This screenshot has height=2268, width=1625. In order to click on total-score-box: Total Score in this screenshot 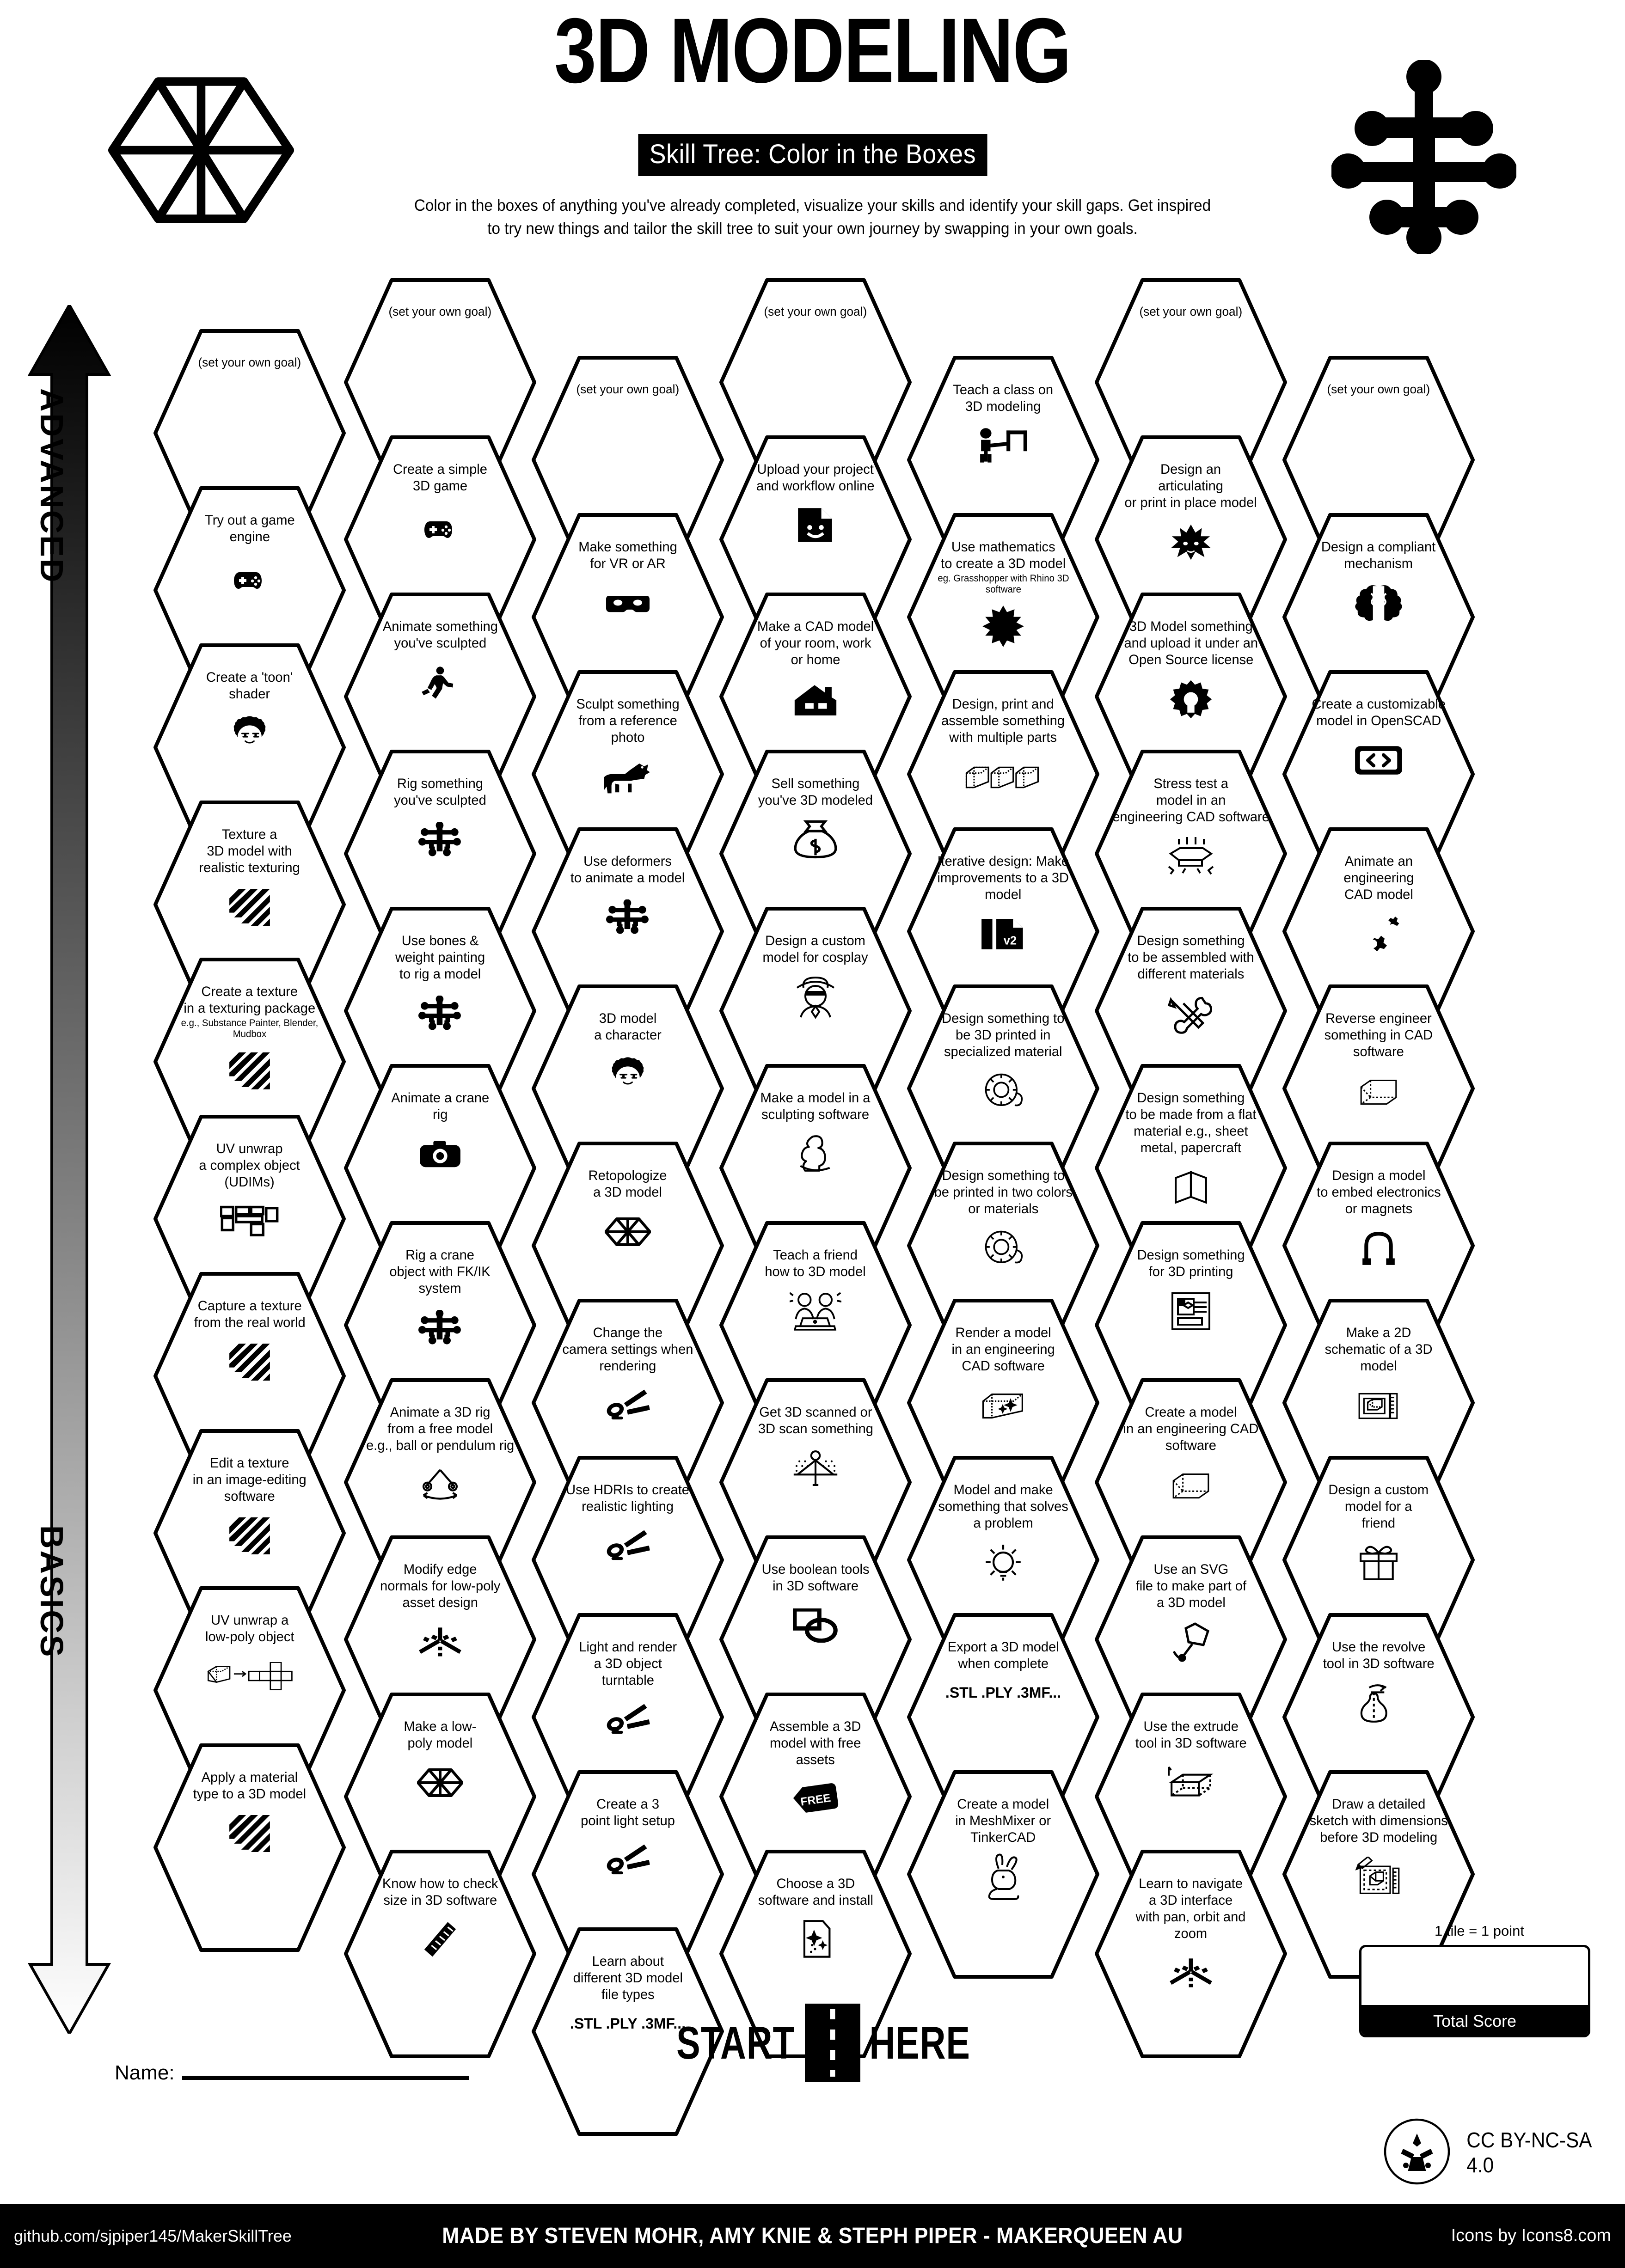, I will do `click(1474, 1991)`.